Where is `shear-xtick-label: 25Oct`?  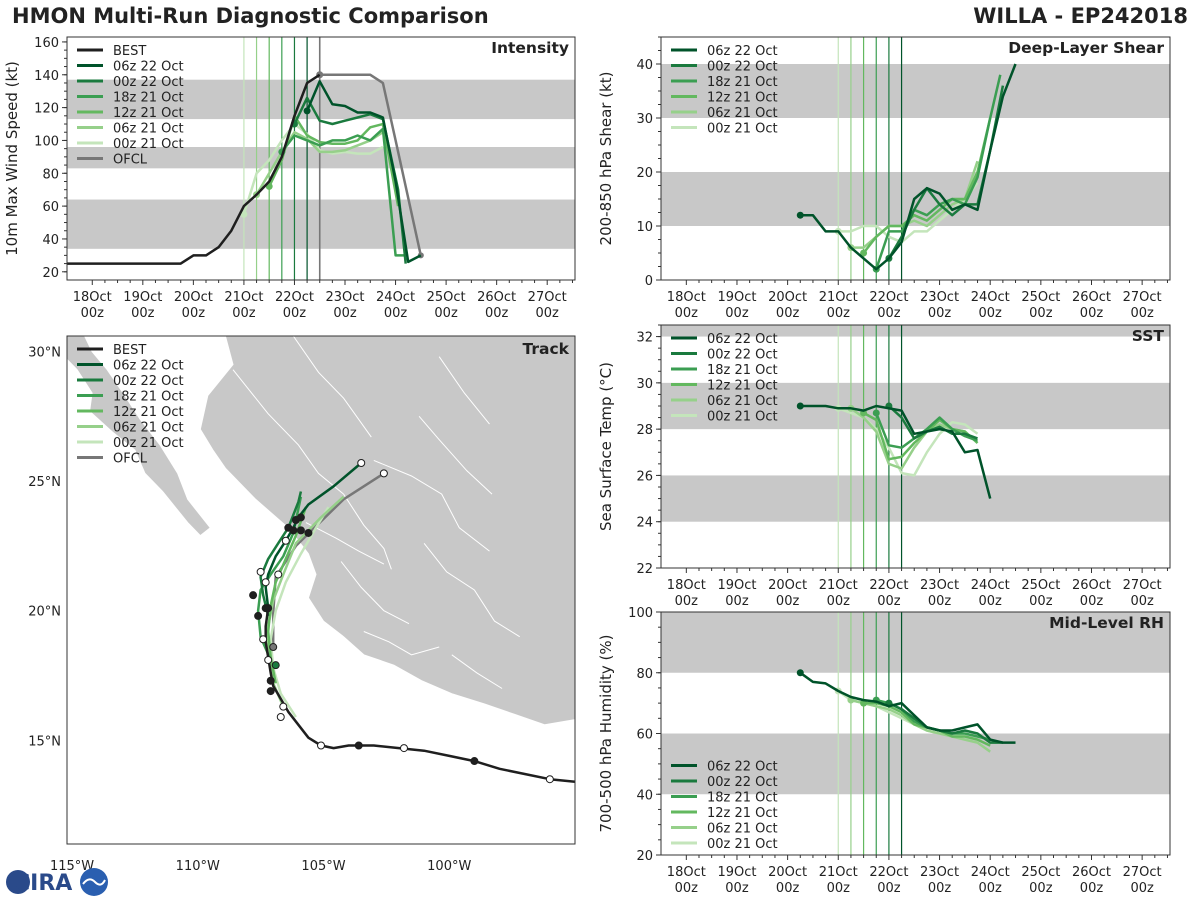 shear-xtick-label: 25Oct is located at coordinates (1040, 297).